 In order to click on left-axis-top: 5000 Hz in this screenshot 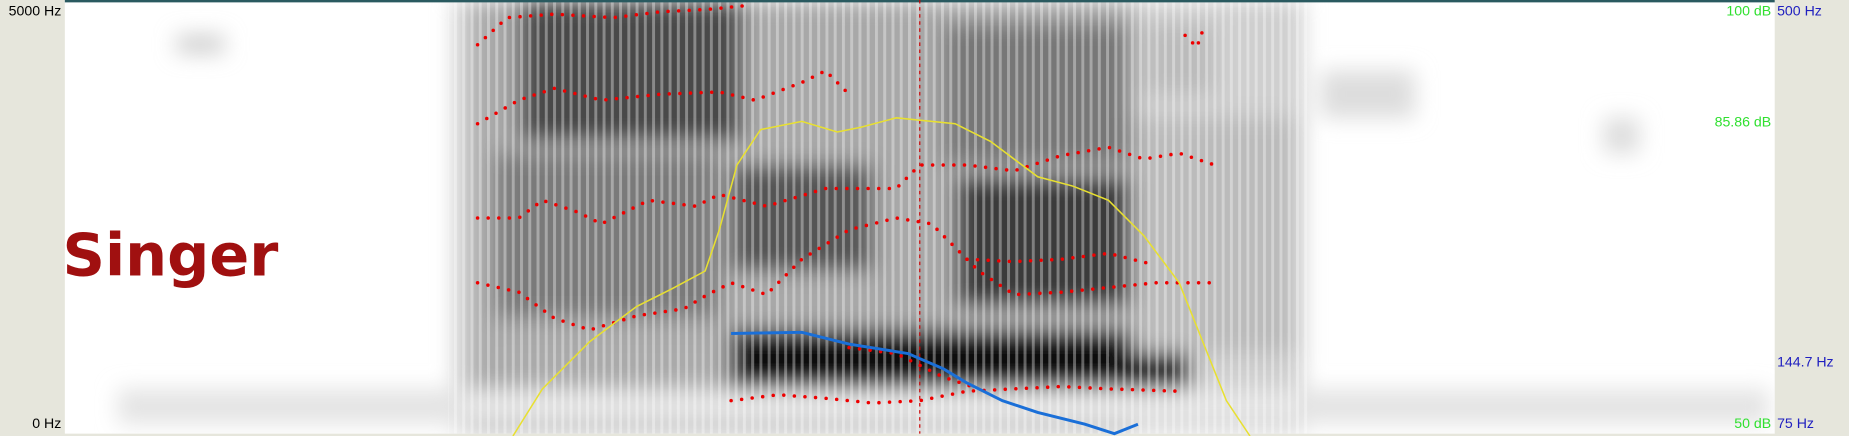, I will do `click(35, 11)`.